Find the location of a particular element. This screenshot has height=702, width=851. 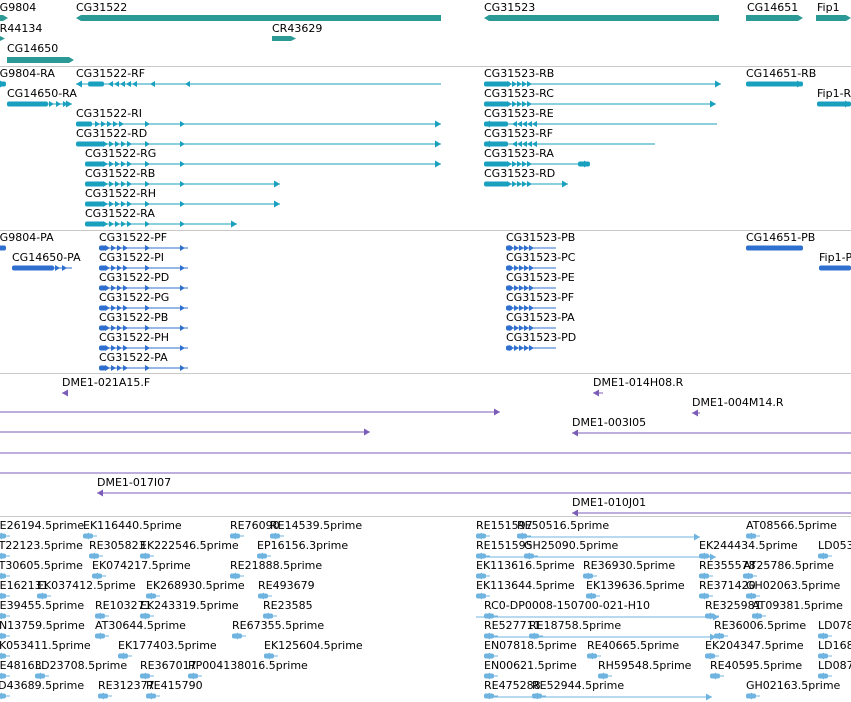

protein-cg31523-pc is located at coordinates (531, 268).